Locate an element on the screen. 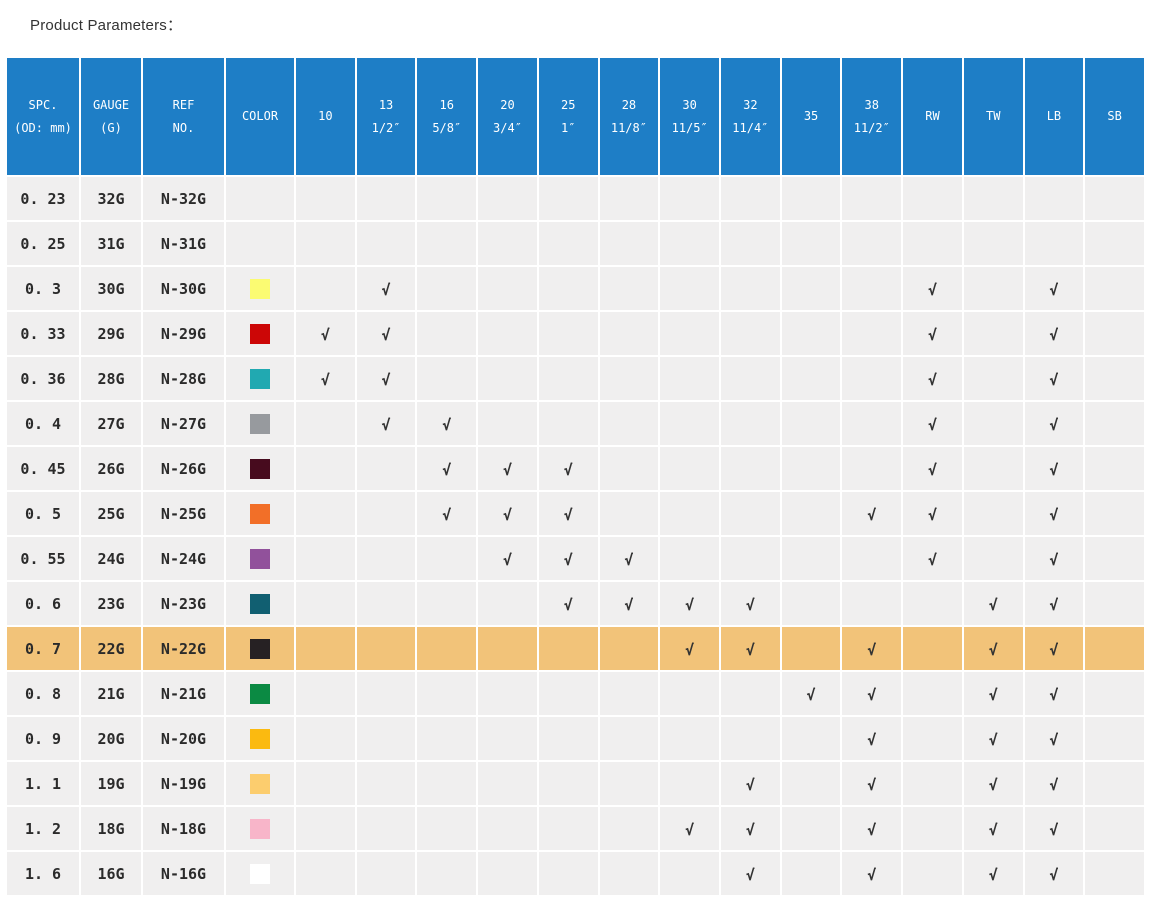 Image resolution: width=1150 pixels, height=910 pixels. cell-c32: √ is located at coordinates (750, 648).